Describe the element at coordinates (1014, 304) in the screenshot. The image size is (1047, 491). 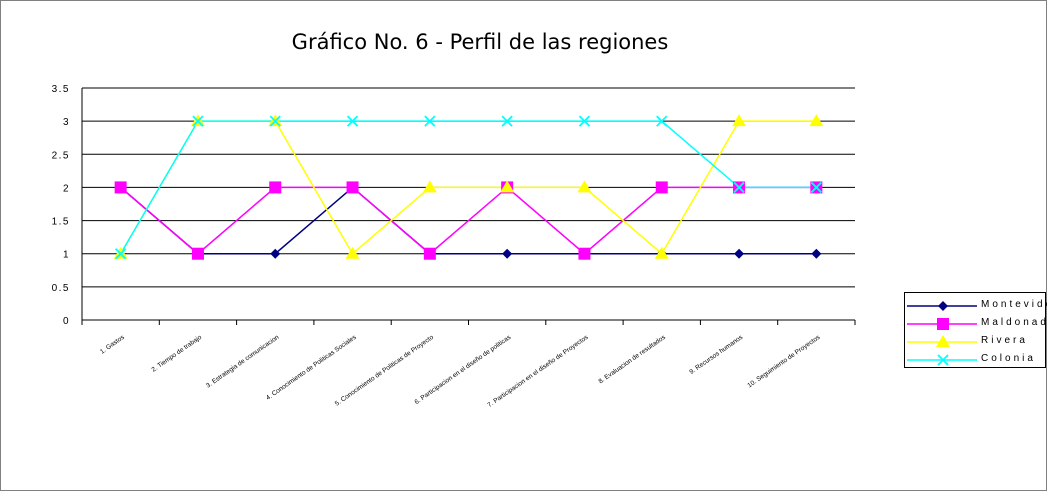
I see `legend-label: Montevideo` at that location.